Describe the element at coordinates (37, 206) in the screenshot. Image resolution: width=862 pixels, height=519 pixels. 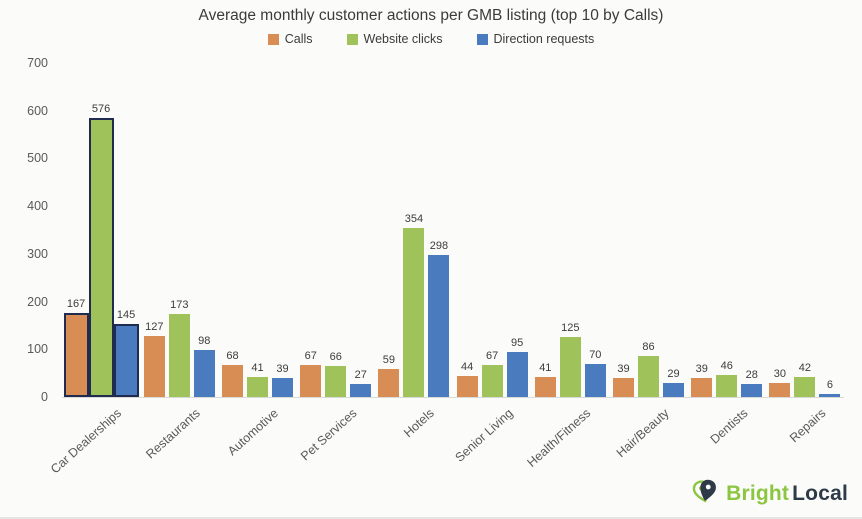
I see `y-tick-label: 400` at that location.